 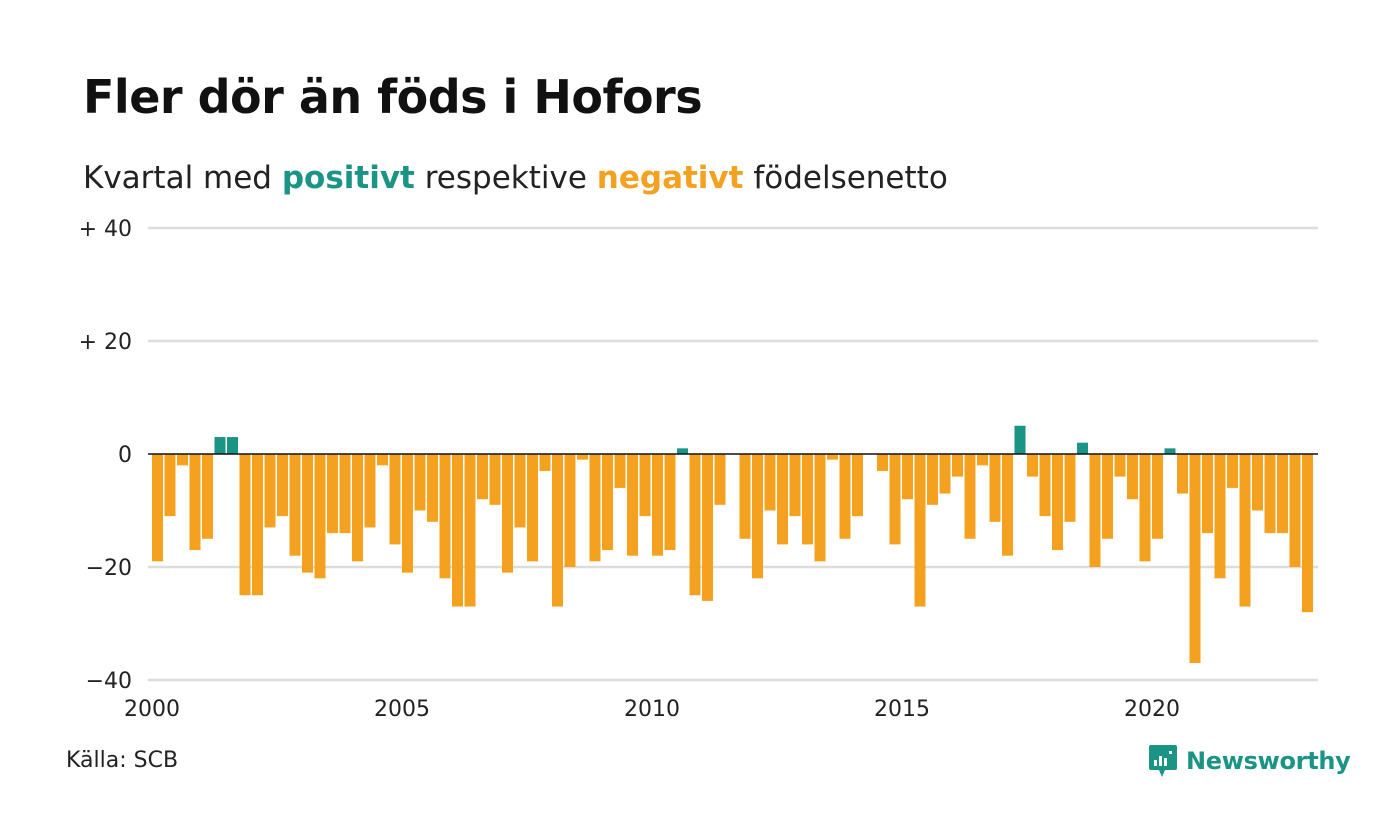 What do you see at coordinates (1152, 709) in the screenshot?
I see `x-tick-label: 2020` at bounding box center [1152, 709].